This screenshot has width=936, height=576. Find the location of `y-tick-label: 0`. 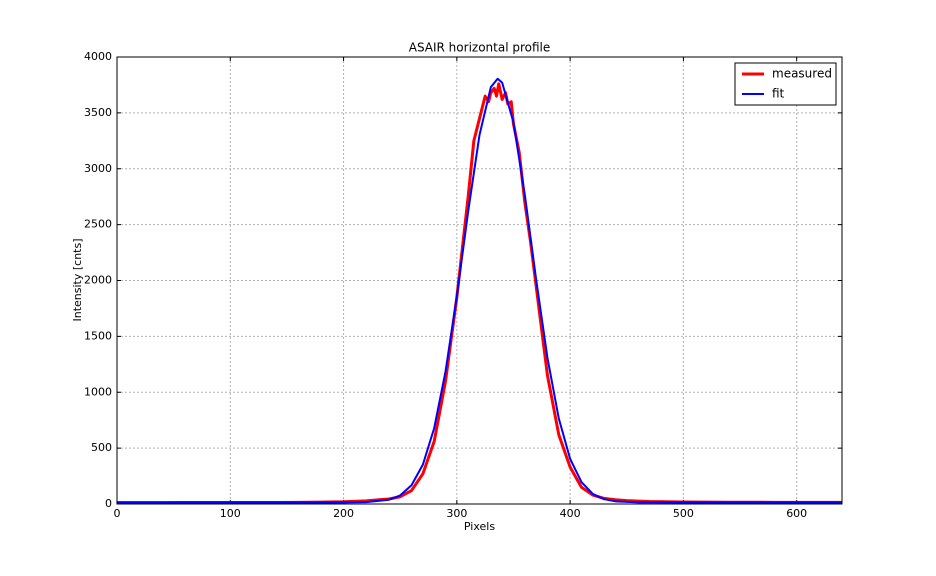

y-tick-label: 0 is located at coordinates (108, 503).